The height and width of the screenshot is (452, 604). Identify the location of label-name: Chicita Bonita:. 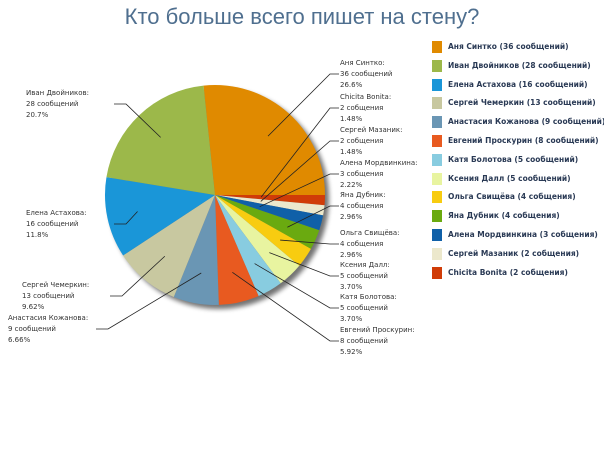
(366, 97).